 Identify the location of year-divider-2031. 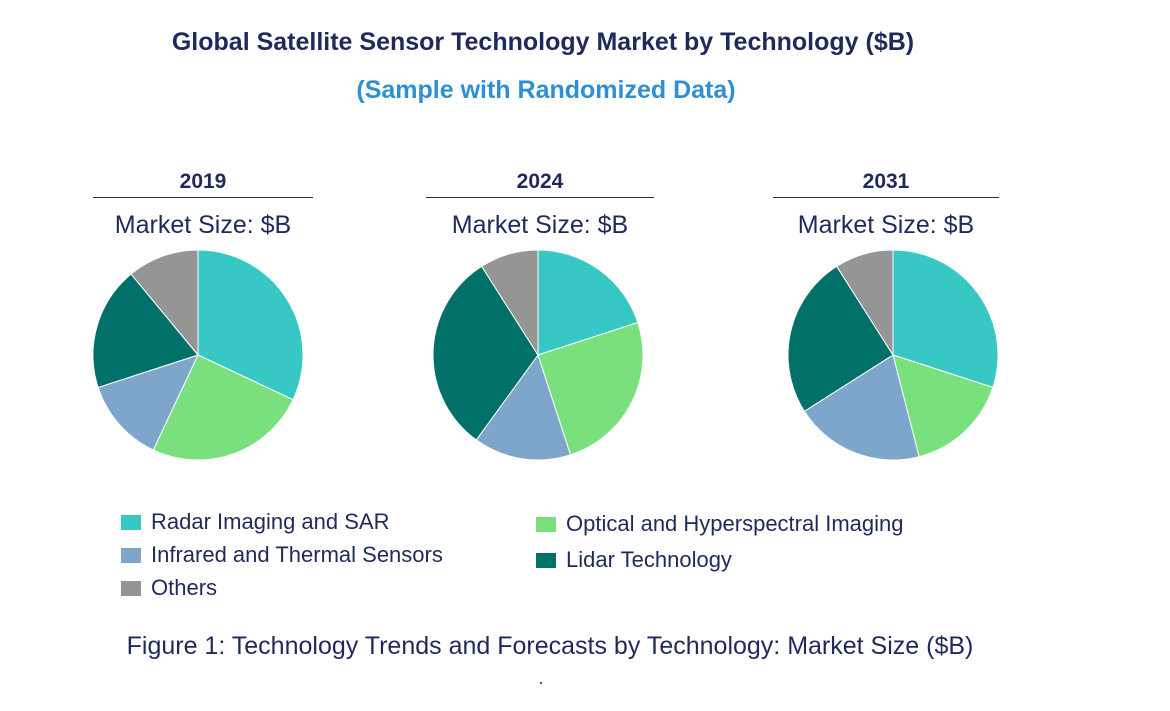
(886, 197).